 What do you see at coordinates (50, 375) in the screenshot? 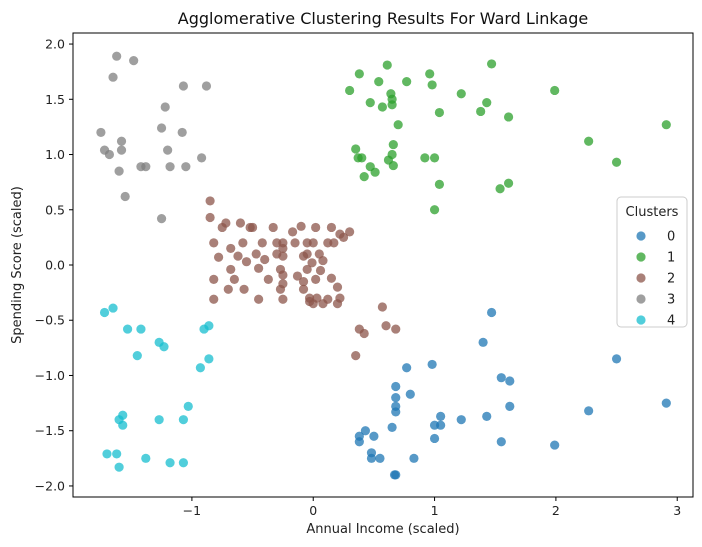
I see `y-tick-label: −1.0` at bounding box center [50, 375].